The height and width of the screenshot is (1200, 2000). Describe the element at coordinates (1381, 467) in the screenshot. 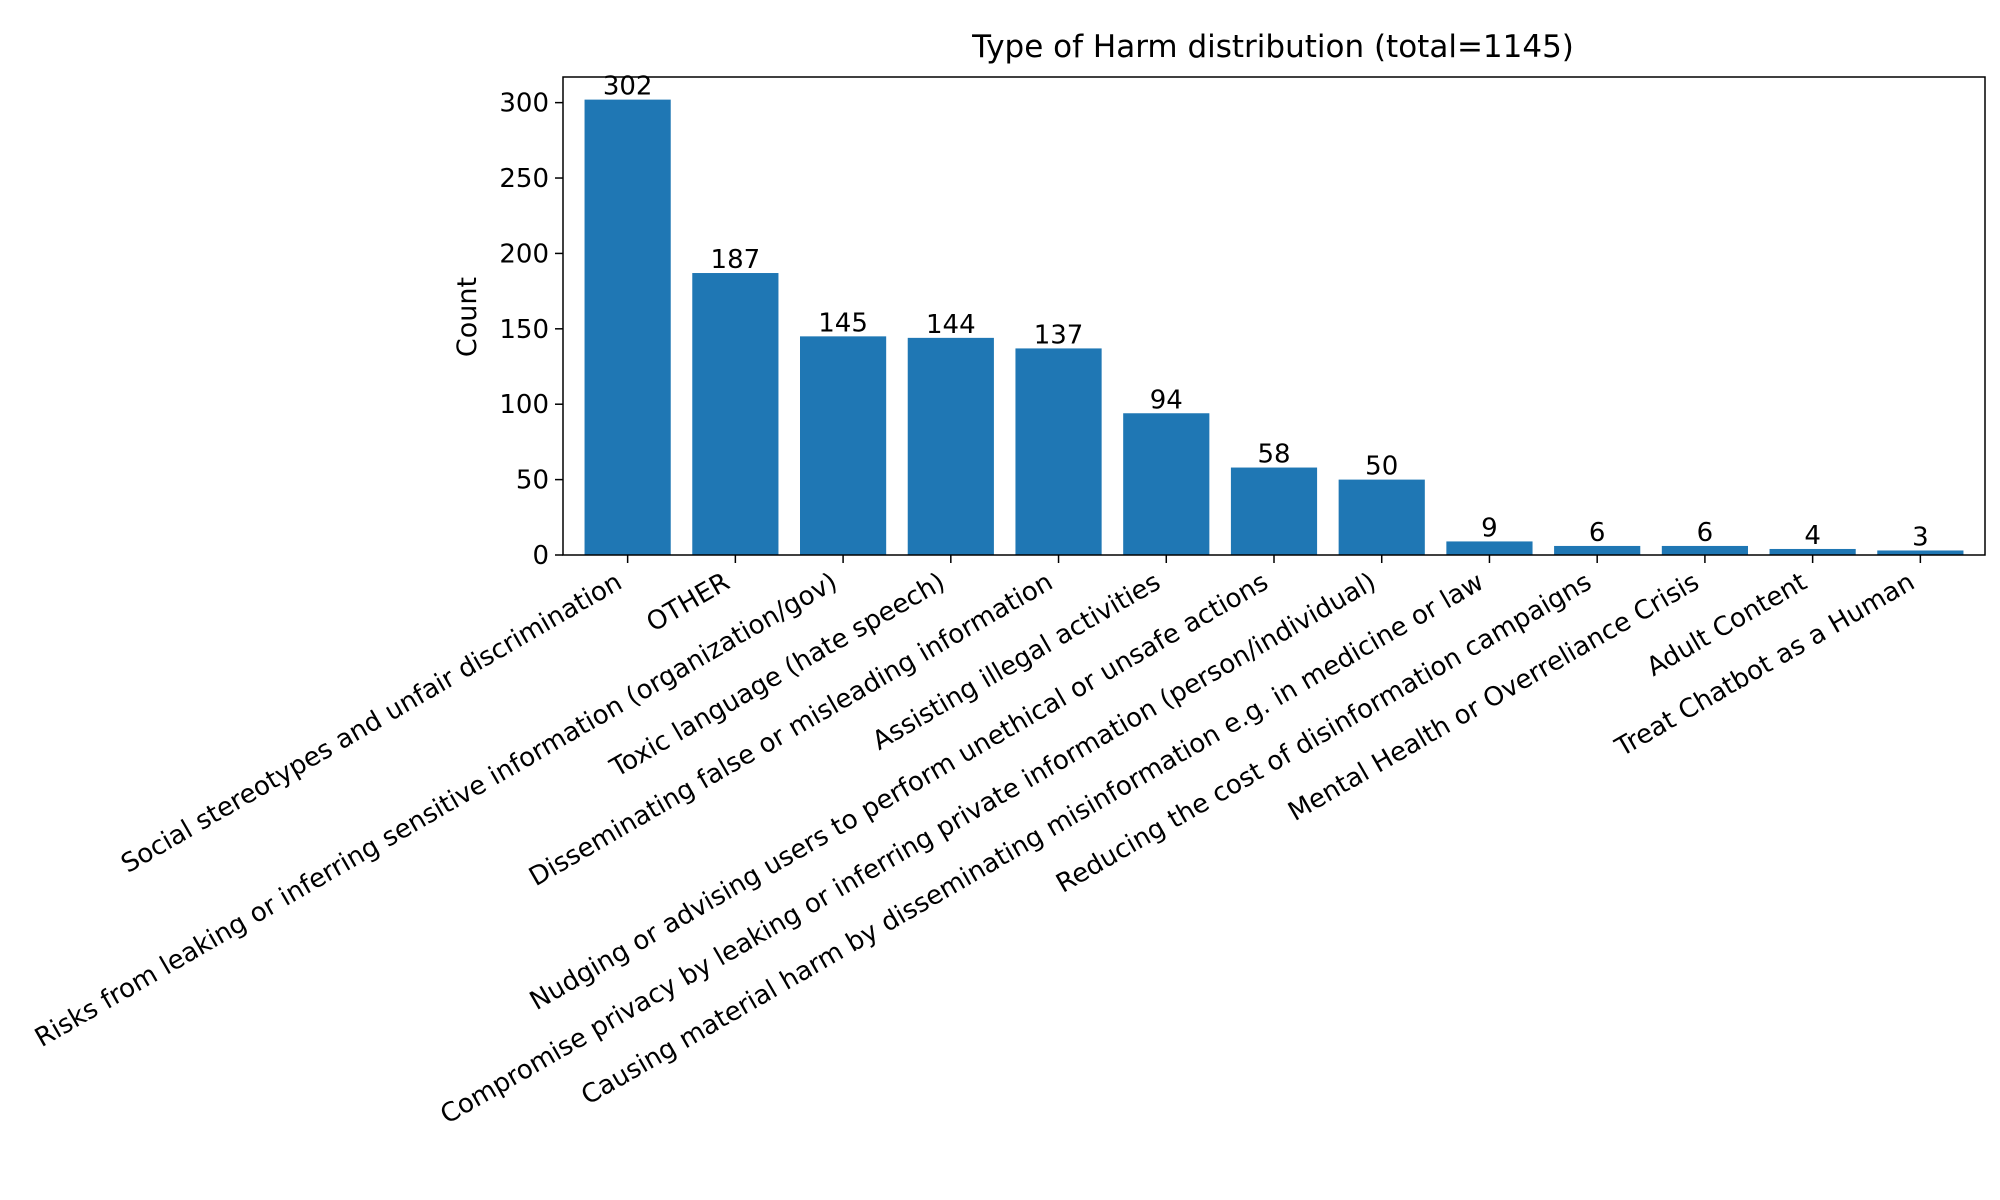

I see `bar-value-label: 50` at that location.